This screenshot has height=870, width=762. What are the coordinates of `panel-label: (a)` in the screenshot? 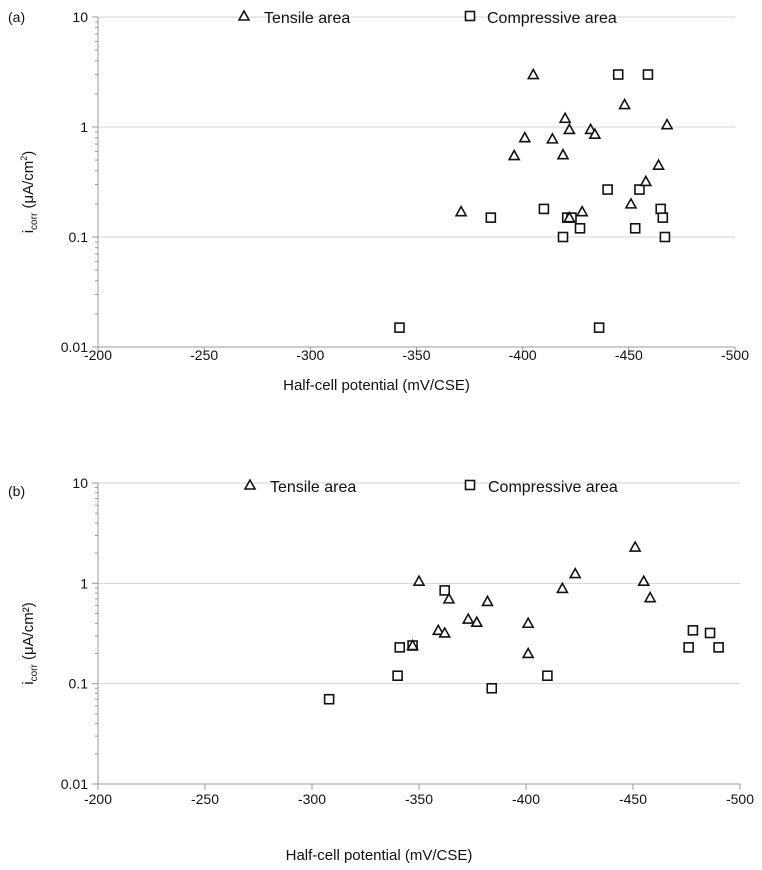 It's located at (16, 17).